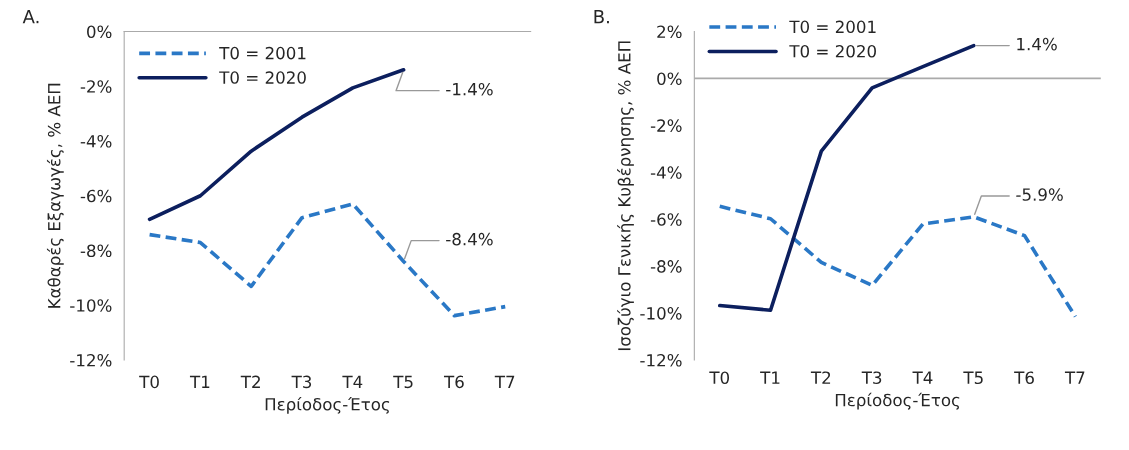 This screenshot has height=450, width=1129. What do you see at coordinates (469, 239) in the screenshot?
I see `annotation: -8.4%` at bounding box center [469, 239].